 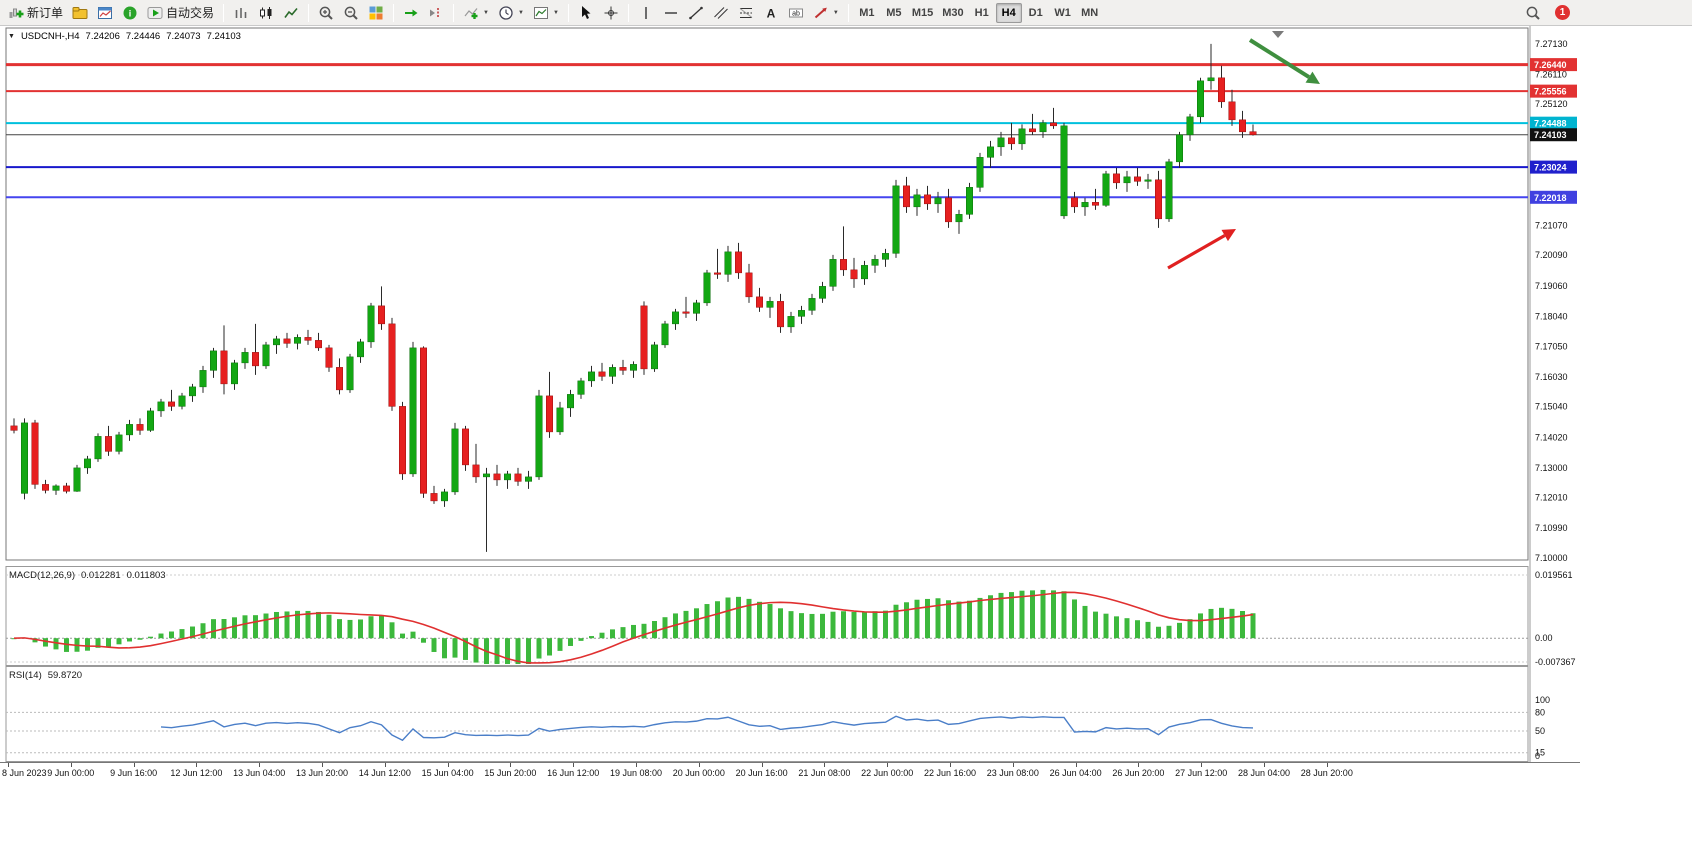 What do you see at coordinates (1551, 346) in the screenshot?
I see `price-tick-label: 7.17050` at bounding box center [1551, 346].